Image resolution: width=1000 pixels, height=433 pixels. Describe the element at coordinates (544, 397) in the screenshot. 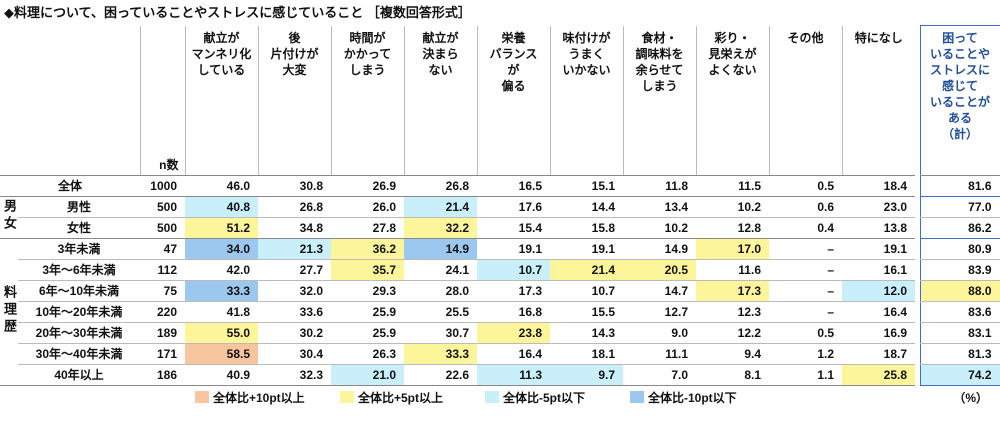

I see `legend-label: 全体比-5pt以下` at that location.